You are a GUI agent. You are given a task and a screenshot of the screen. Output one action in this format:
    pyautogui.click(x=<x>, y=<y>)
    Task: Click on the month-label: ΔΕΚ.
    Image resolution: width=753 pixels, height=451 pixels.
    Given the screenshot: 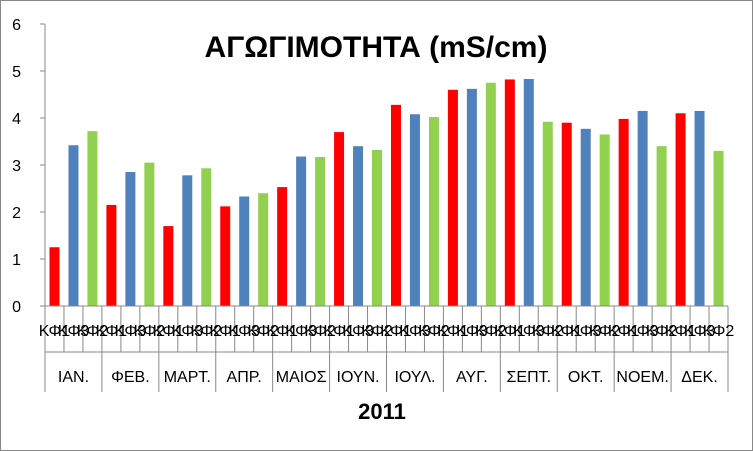 What is the action you would take?
    pyautogui.click(x=699, y=377)
    